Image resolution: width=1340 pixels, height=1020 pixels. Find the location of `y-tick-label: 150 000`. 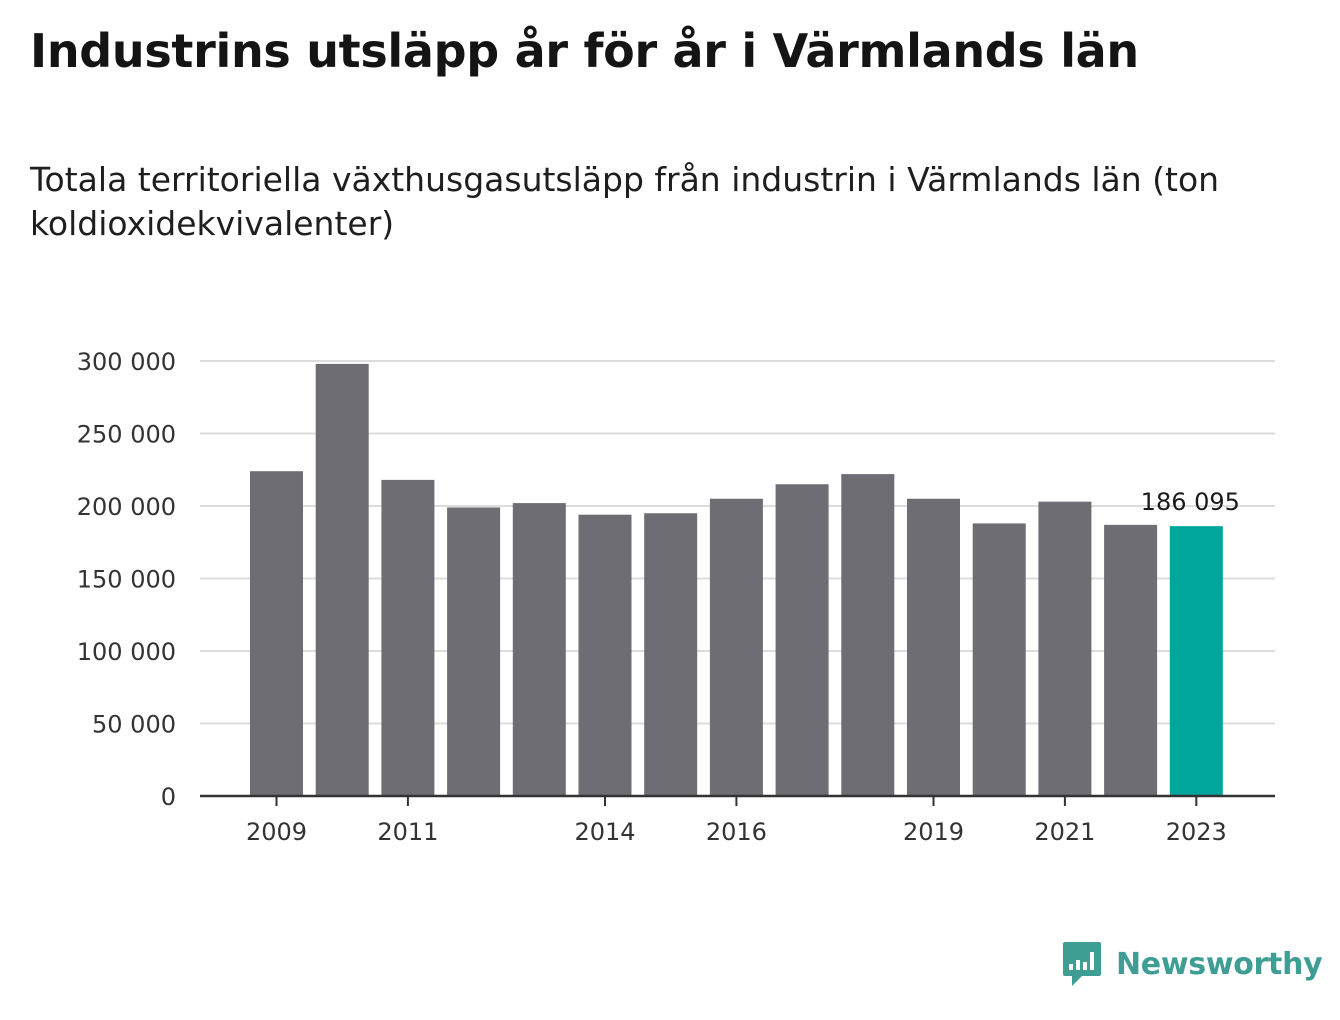

y-tick-label: 150 000 is located at coordinates (126, 580).